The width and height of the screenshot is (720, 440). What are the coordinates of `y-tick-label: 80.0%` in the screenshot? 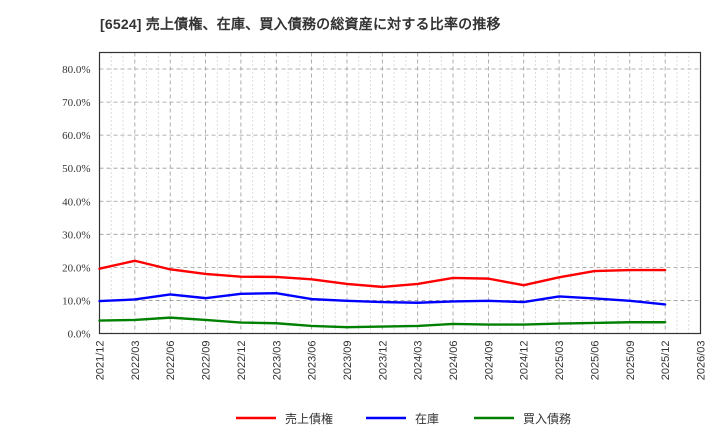 It's located at (76, 70).